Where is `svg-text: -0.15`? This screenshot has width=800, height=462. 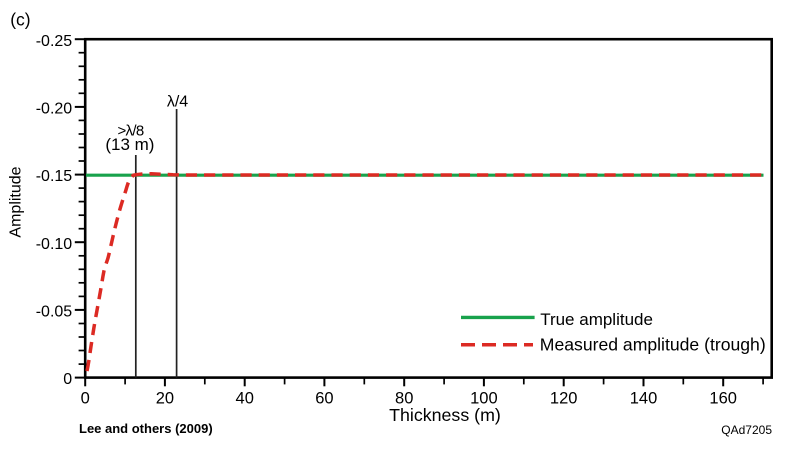 svg-text: -0.15 is located at coordinates (54, 176).